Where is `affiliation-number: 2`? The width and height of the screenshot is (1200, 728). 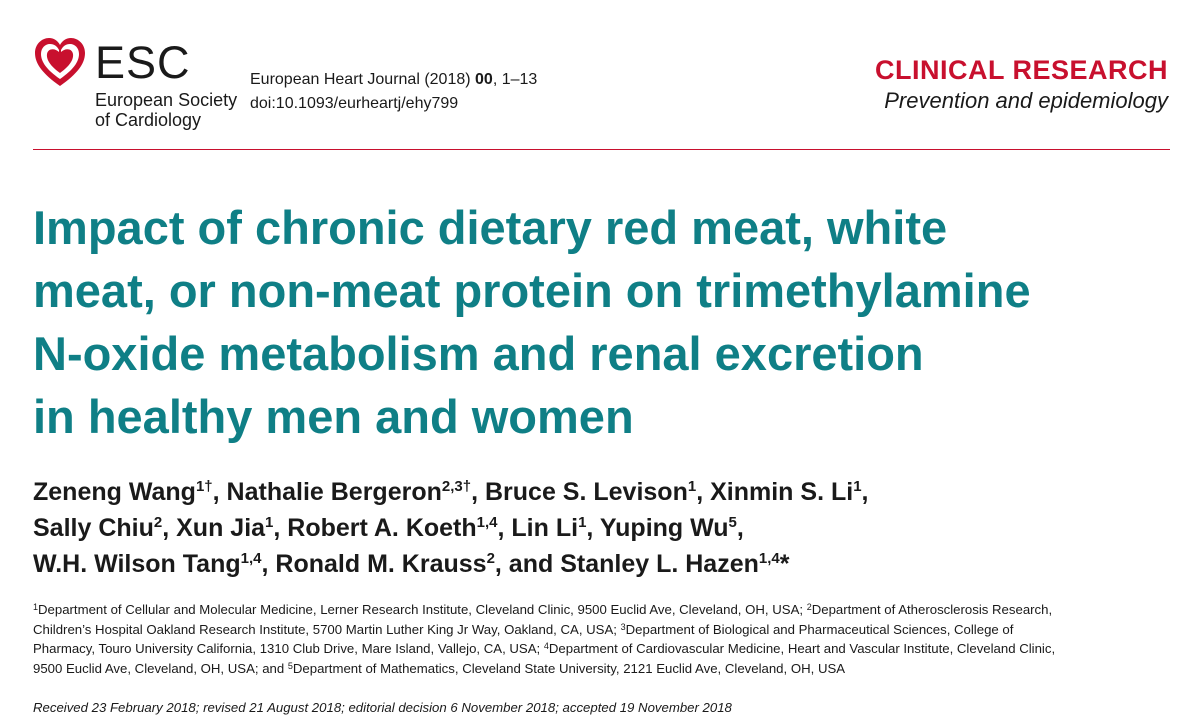
affiliation-number: 2 is located at coordinates (809, 607).